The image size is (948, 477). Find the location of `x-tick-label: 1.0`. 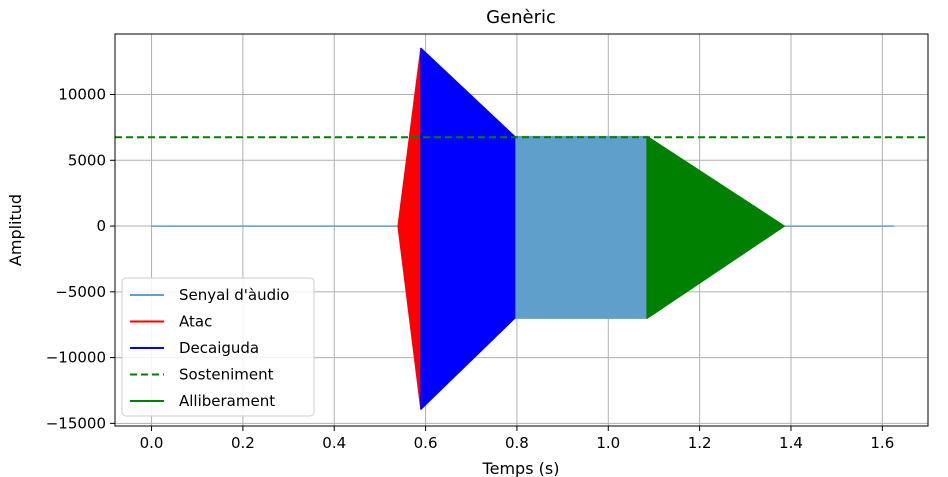

x-tick-label: 1.0 is located at coordinates (608, 443).